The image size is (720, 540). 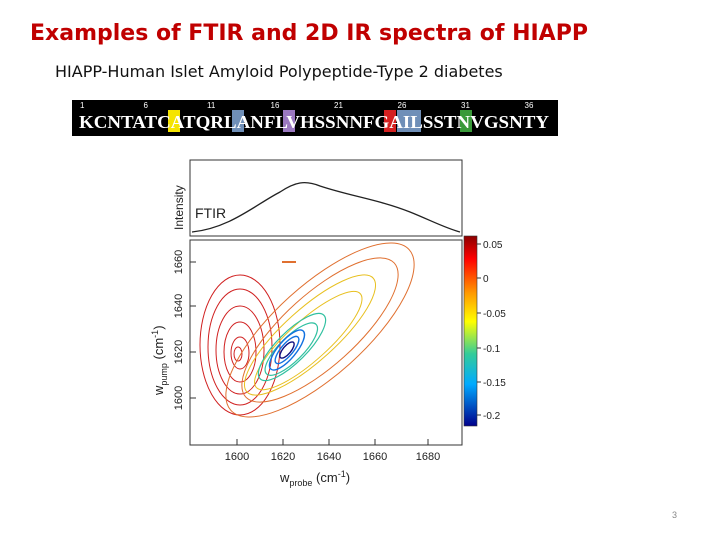 I want to click on y-tick-label: 1620, so click(x=179, y=352).